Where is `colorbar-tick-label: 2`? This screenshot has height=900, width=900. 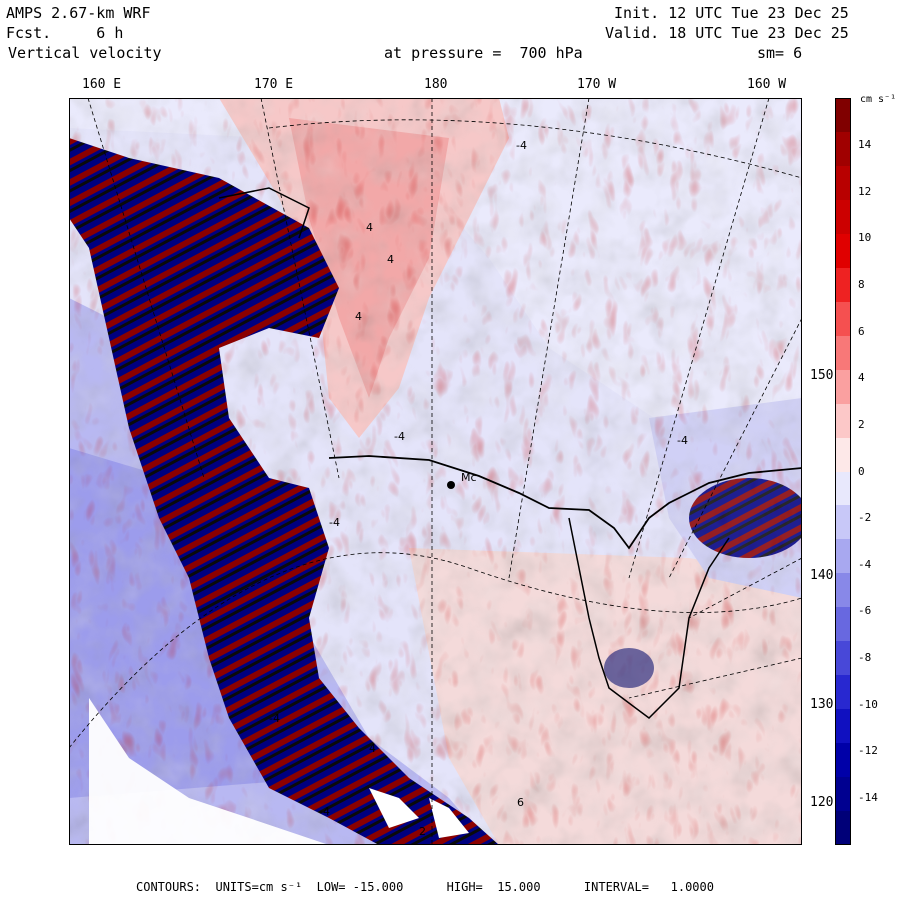
colorbar-tick-label: 2 is located at coordinates (861, 424).